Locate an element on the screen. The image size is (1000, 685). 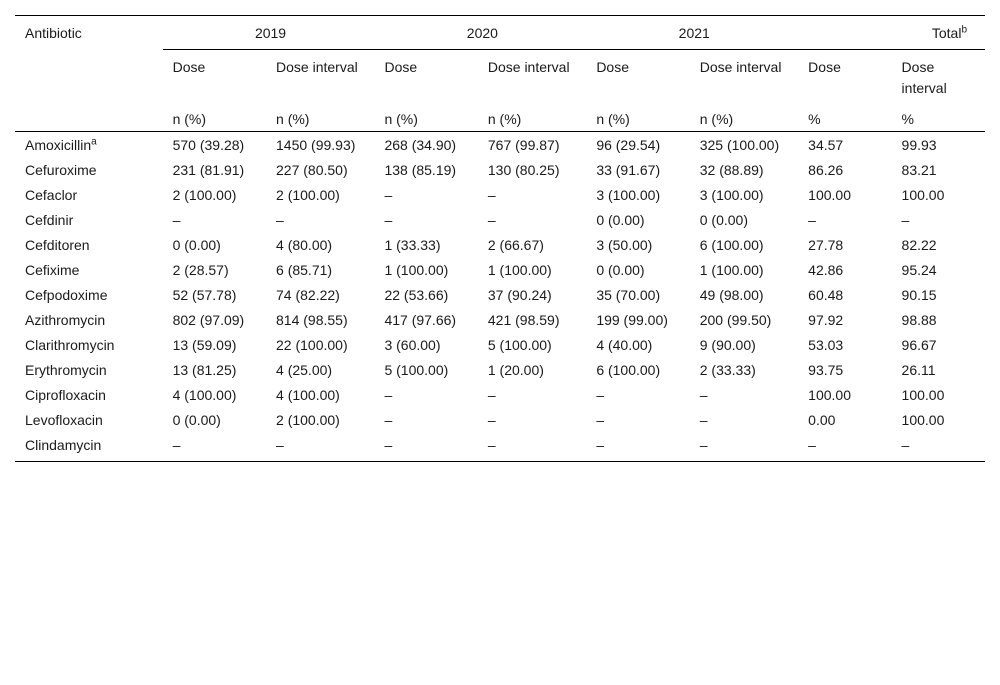
value-cell: 3 (50.00) is located at coordinates (624, 245).